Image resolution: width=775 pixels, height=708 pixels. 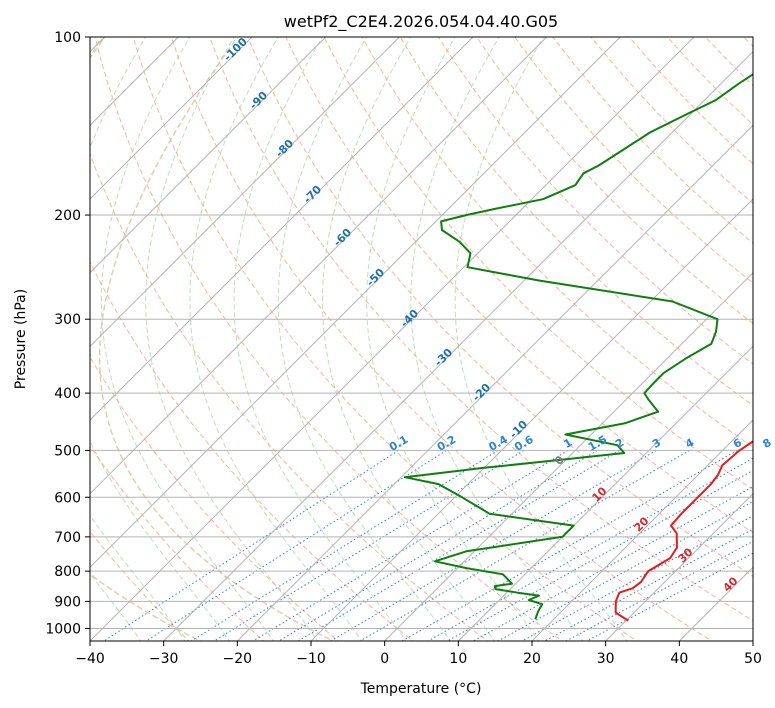 What do you see at coordinates (67, 538) in the screenshot?
I see `y-tick-label: 700` at bounding box center [67, 538].